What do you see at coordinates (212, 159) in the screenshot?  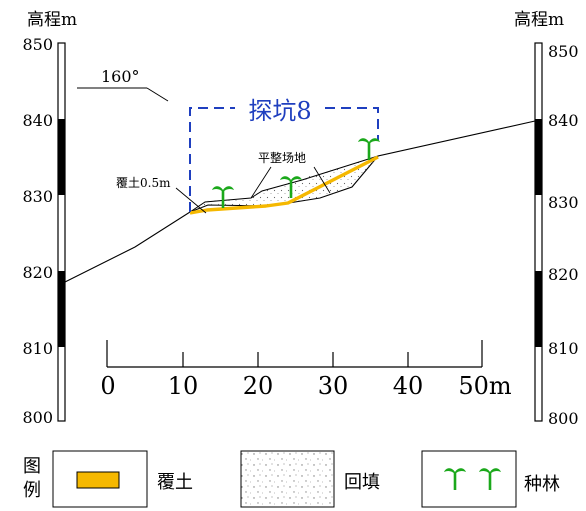 I see `pit-outline-left` at bounding box center [212, 159].